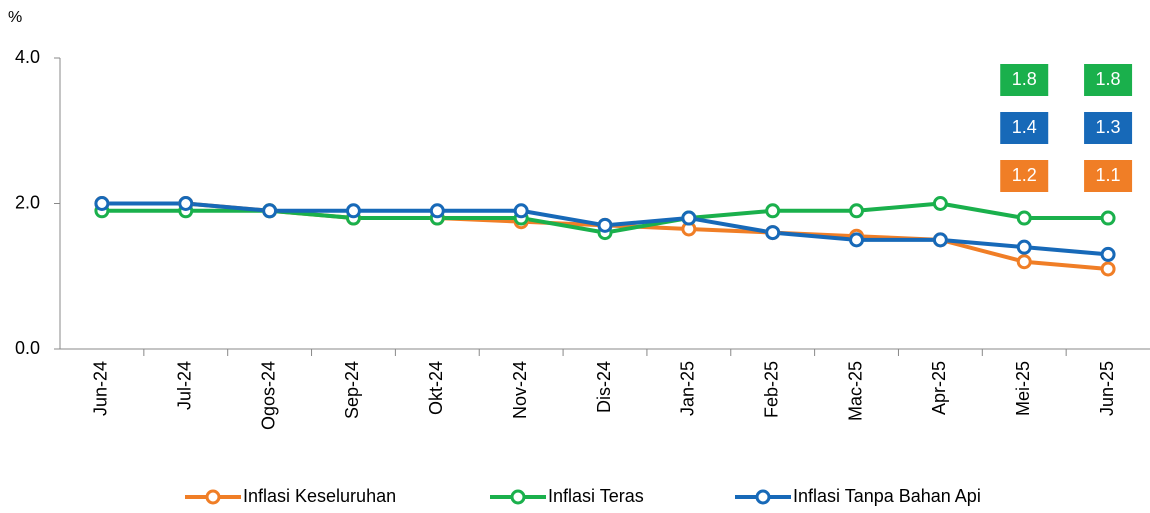 The width and height of the screenshot is (1150, 513). Describe the element at coordinates (1023, 388) in the screenshot. I see `x-tick-label: Mei-25` at that location.